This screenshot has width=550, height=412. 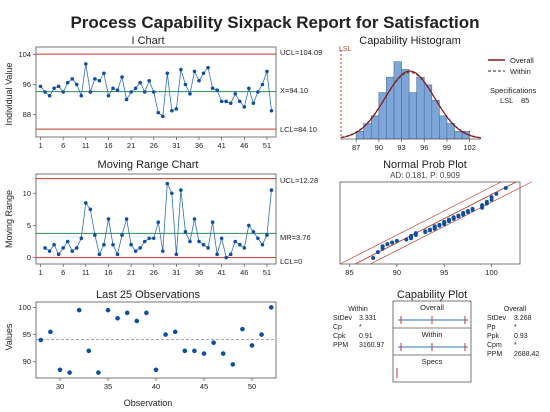 I want to click on within-heading: Within, so click(x=358, y=309).